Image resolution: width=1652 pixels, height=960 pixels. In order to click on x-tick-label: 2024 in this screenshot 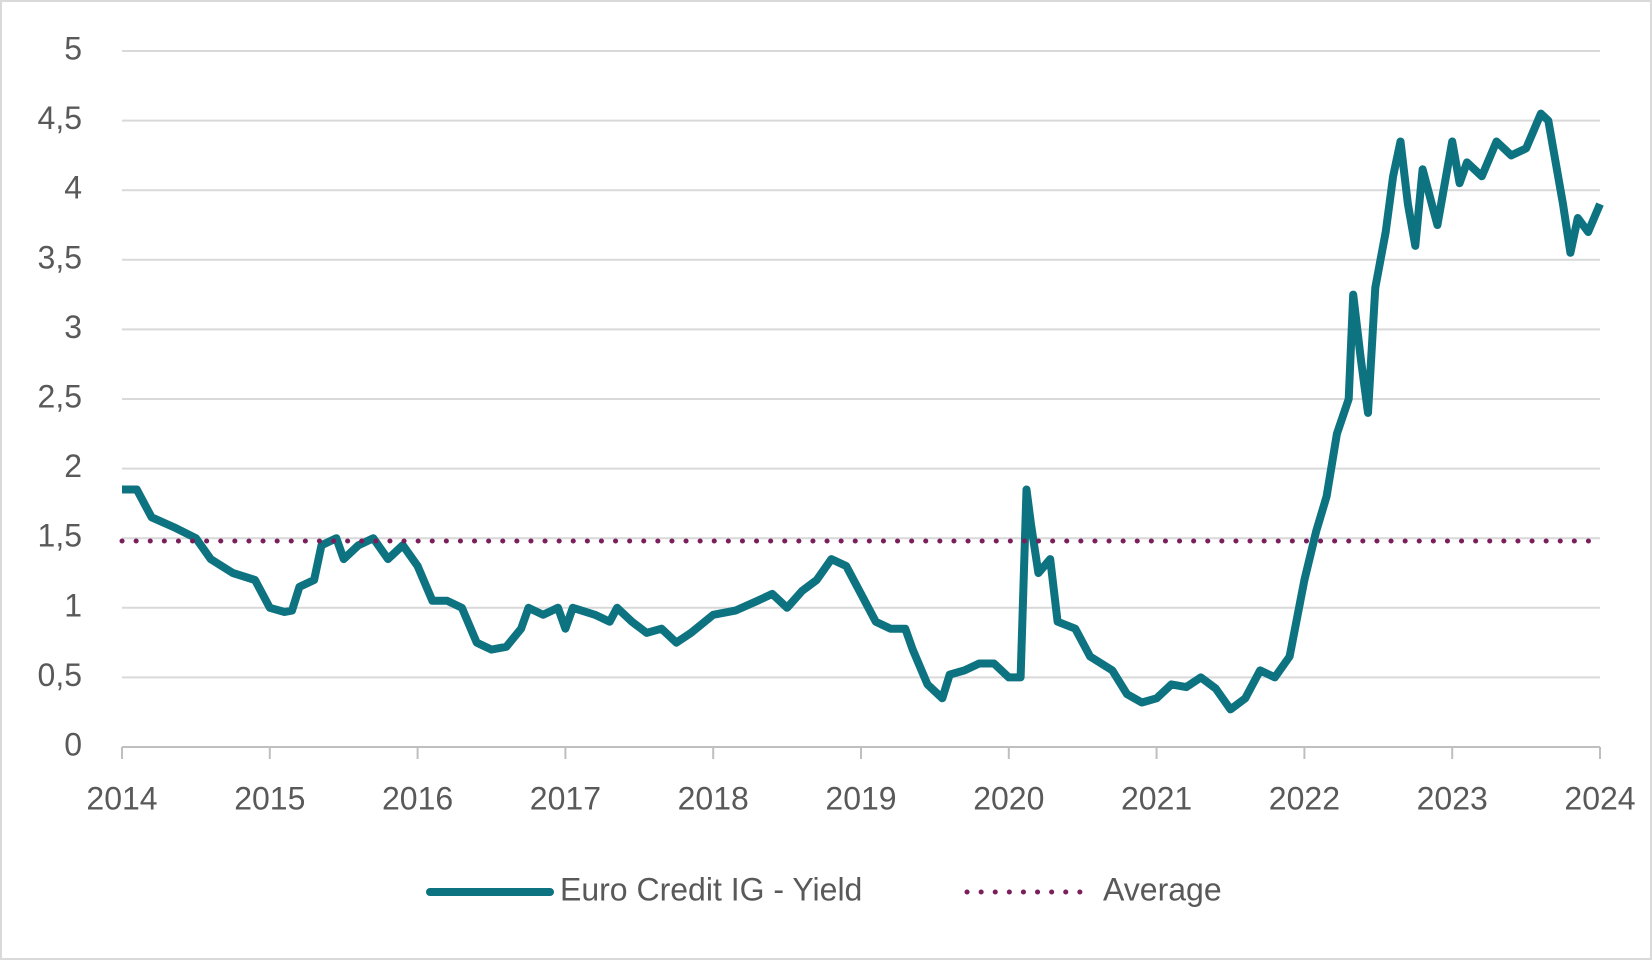, I will do `click(1599, 798)`.